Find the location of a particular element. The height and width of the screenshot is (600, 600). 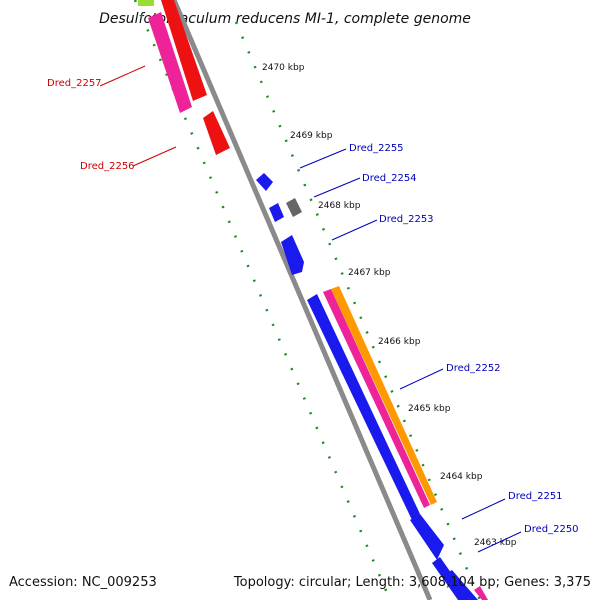

gene-label-dred-2256: Dred_2256 is located at coordinates (107, 166).